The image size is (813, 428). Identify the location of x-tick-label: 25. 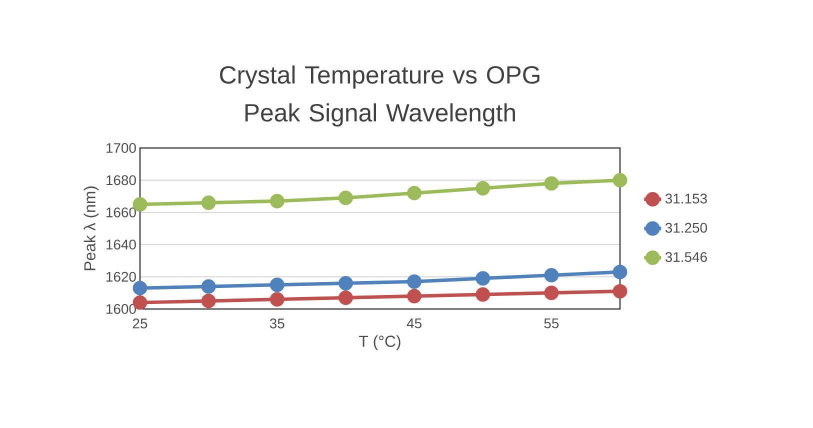
(140, 323).